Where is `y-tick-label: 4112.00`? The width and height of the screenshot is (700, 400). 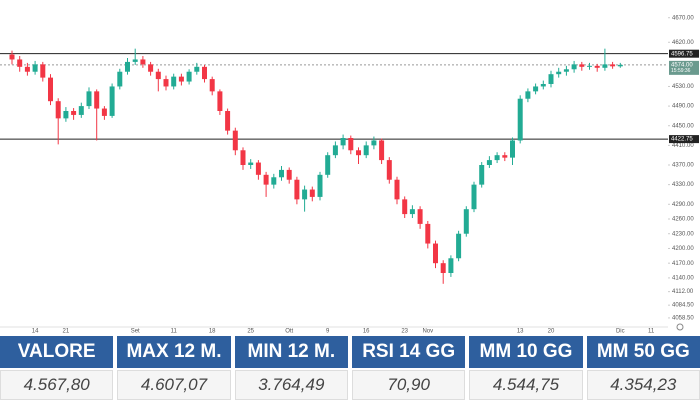
y-tick-label: 4112.00 is located at coordinates (683, 292).